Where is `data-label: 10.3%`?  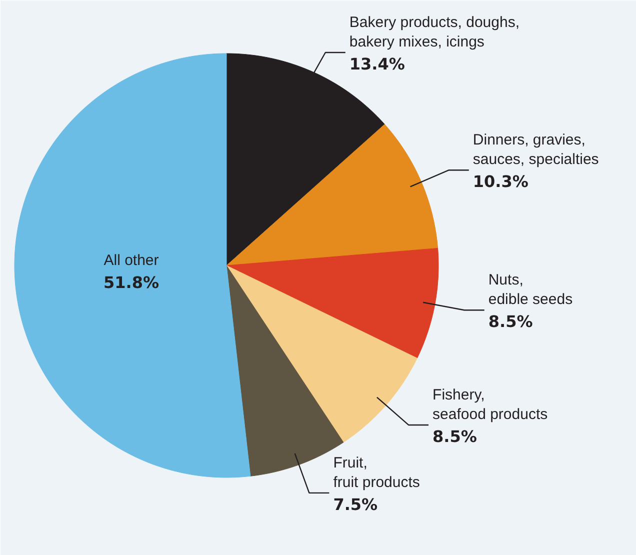
data-label: 10.3% is located at coordinates (500, 182).